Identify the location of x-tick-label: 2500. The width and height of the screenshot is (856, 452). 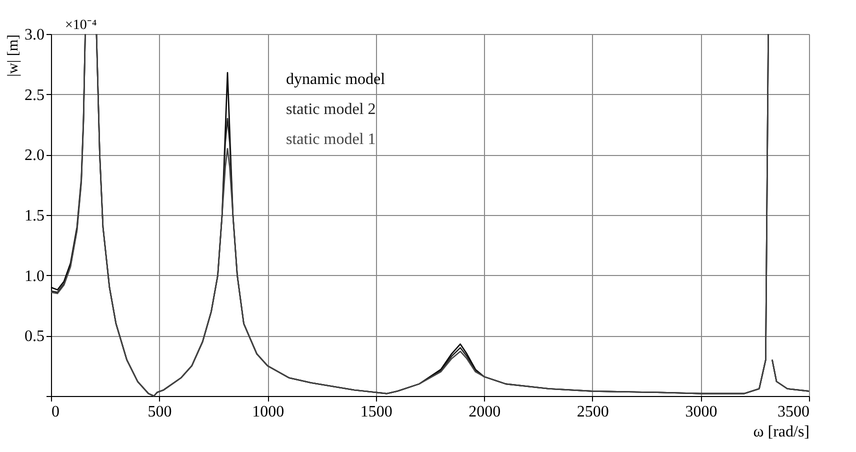
(592, 412).